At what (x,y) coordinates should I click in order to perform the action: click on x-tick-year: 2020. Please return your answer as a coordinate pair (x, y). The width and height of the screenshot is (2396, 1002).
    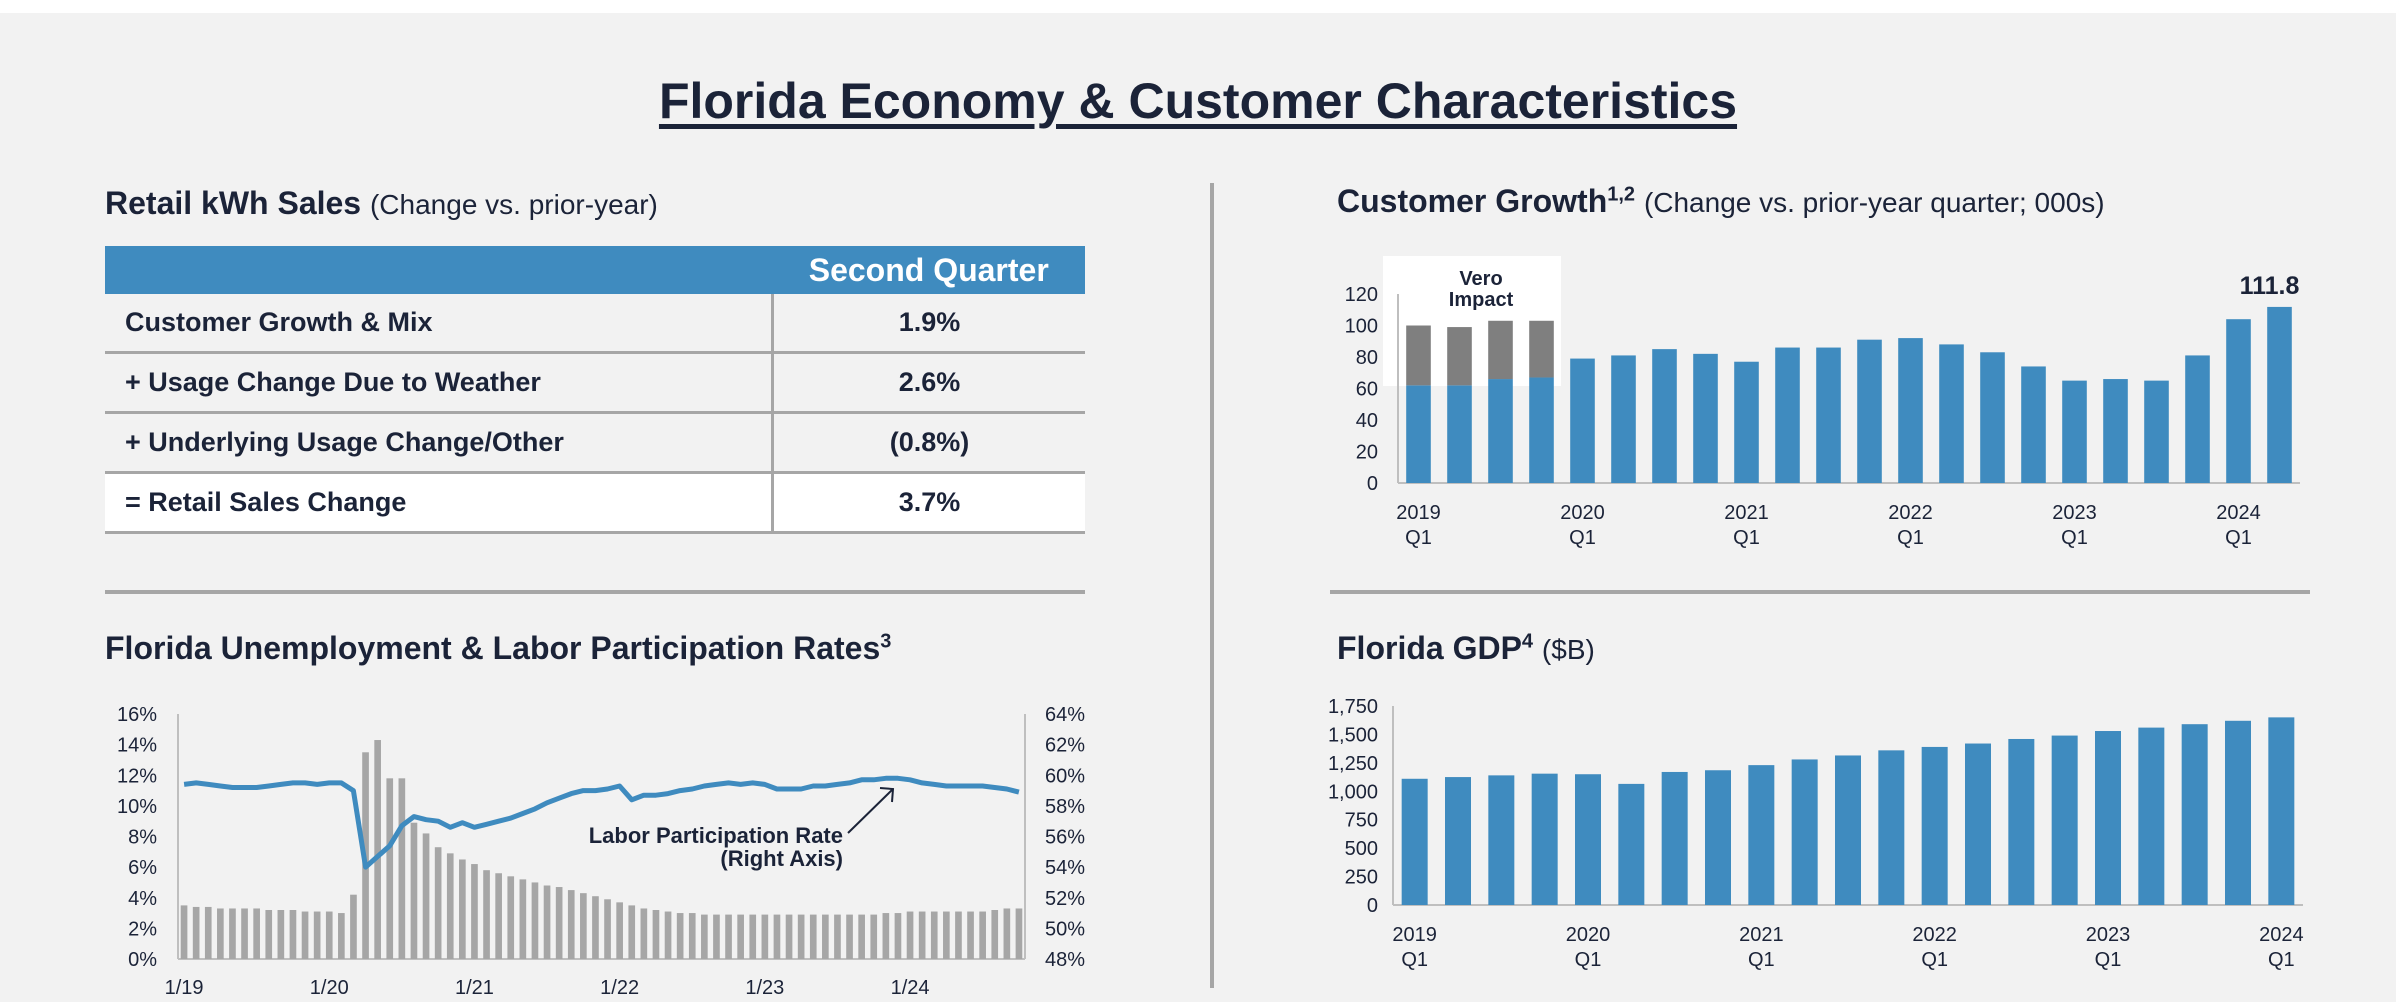
    Looking at the image, I should click on (1582, 513).